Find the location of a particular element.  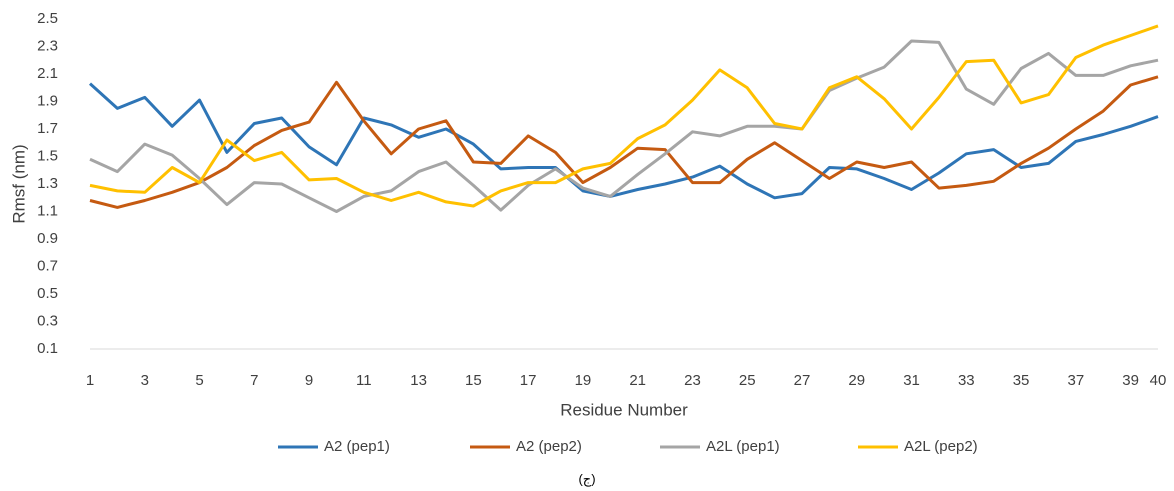

x-tick-label: 40 is located at coordinates (1158, 380).